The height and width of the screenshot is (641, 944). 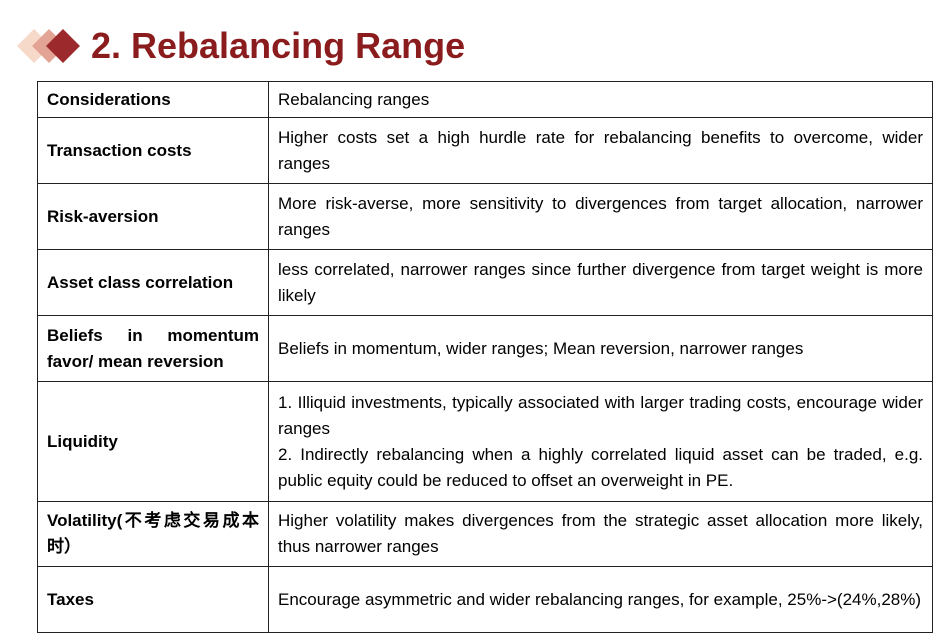 I want to click on title: 2. Rebalancing Range, so click(x=278, y=45).